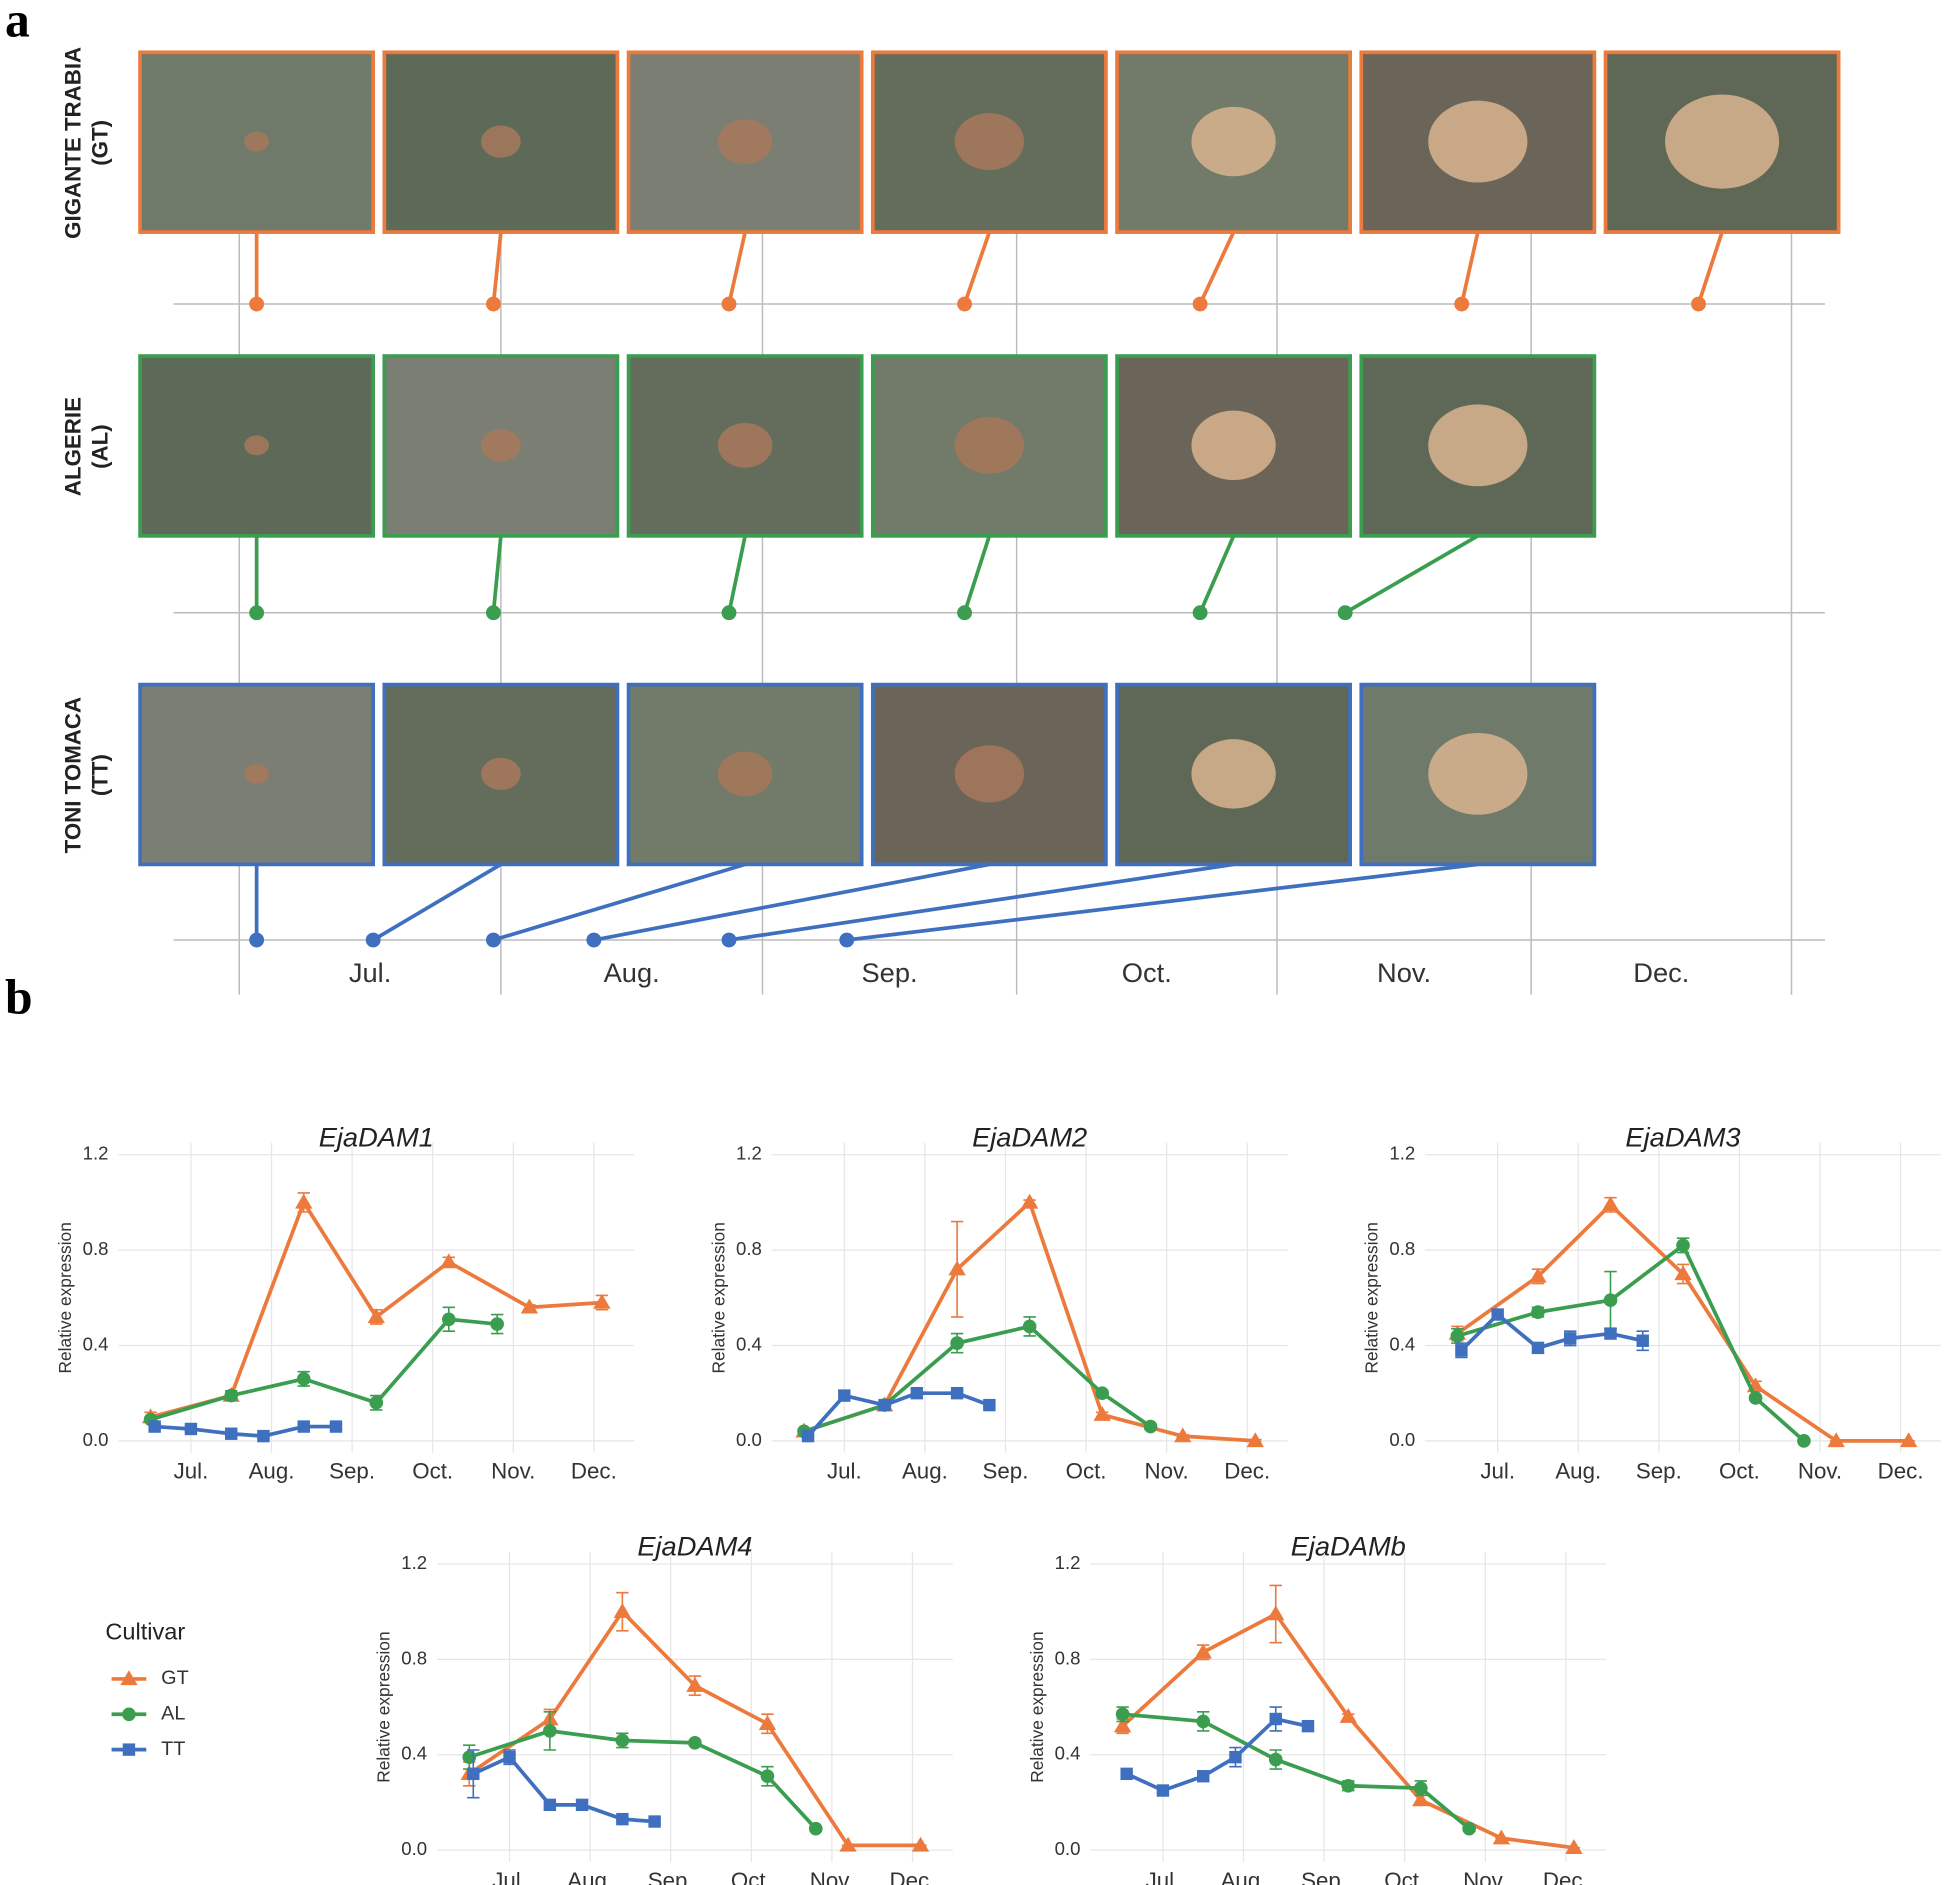  What do you see at coordinates (145, 1631) in the screenshot?
I see `legend-title: Cultivar` at bounding box center [145, 1631].